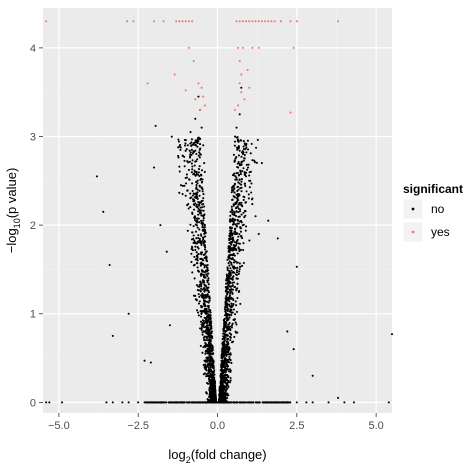 The height and width of the screenshot is (466, 472). Describe the element at coordinates (217, 456) in the screenshot. I see `x-axis-title: log2(fold change)` at that location.